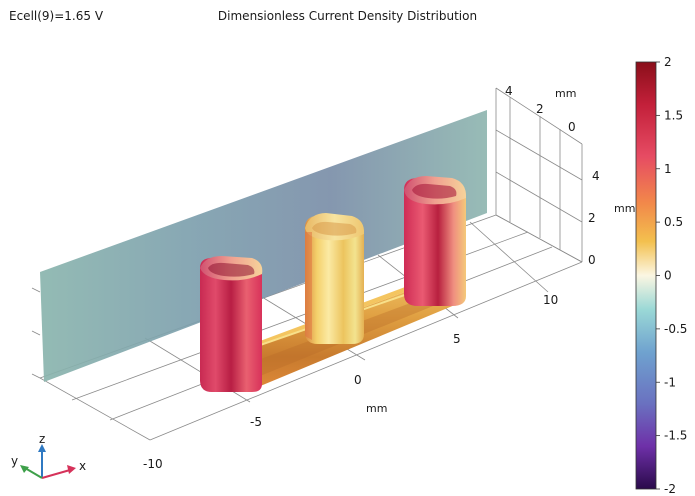 This screenshot has width=695, height=496. Describe the element at coordinates (592, 218) in the screenshot. I see `z-tick-label: 2` at that location.